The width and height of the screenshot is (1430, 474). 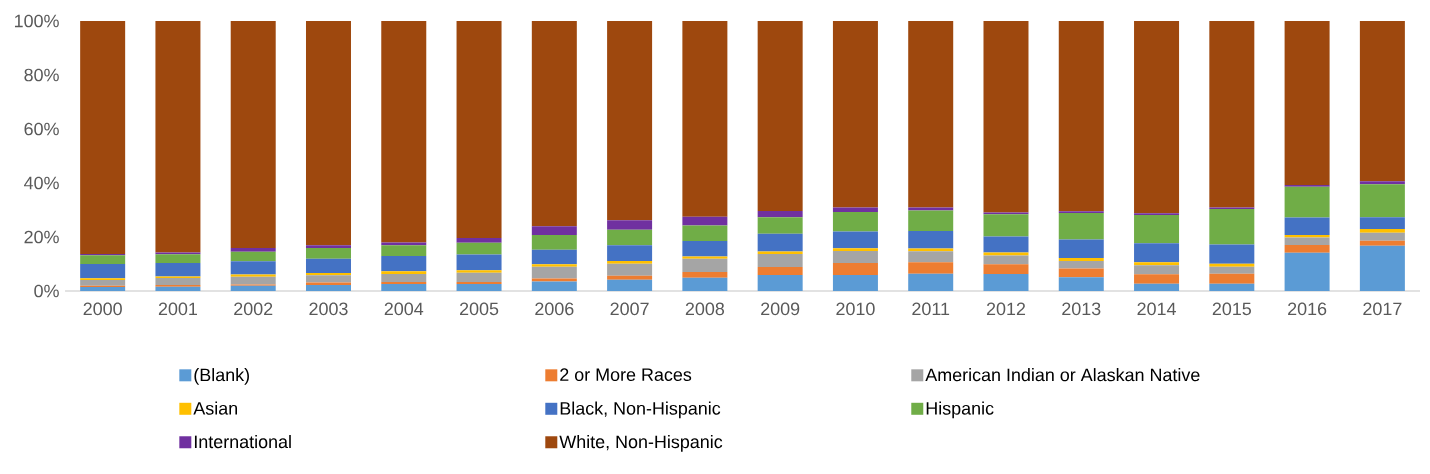 What do you see at coordinates (960, 410) in the screenshot?
I see `legend-label: Hispanic` at bounding box center [960, 410].